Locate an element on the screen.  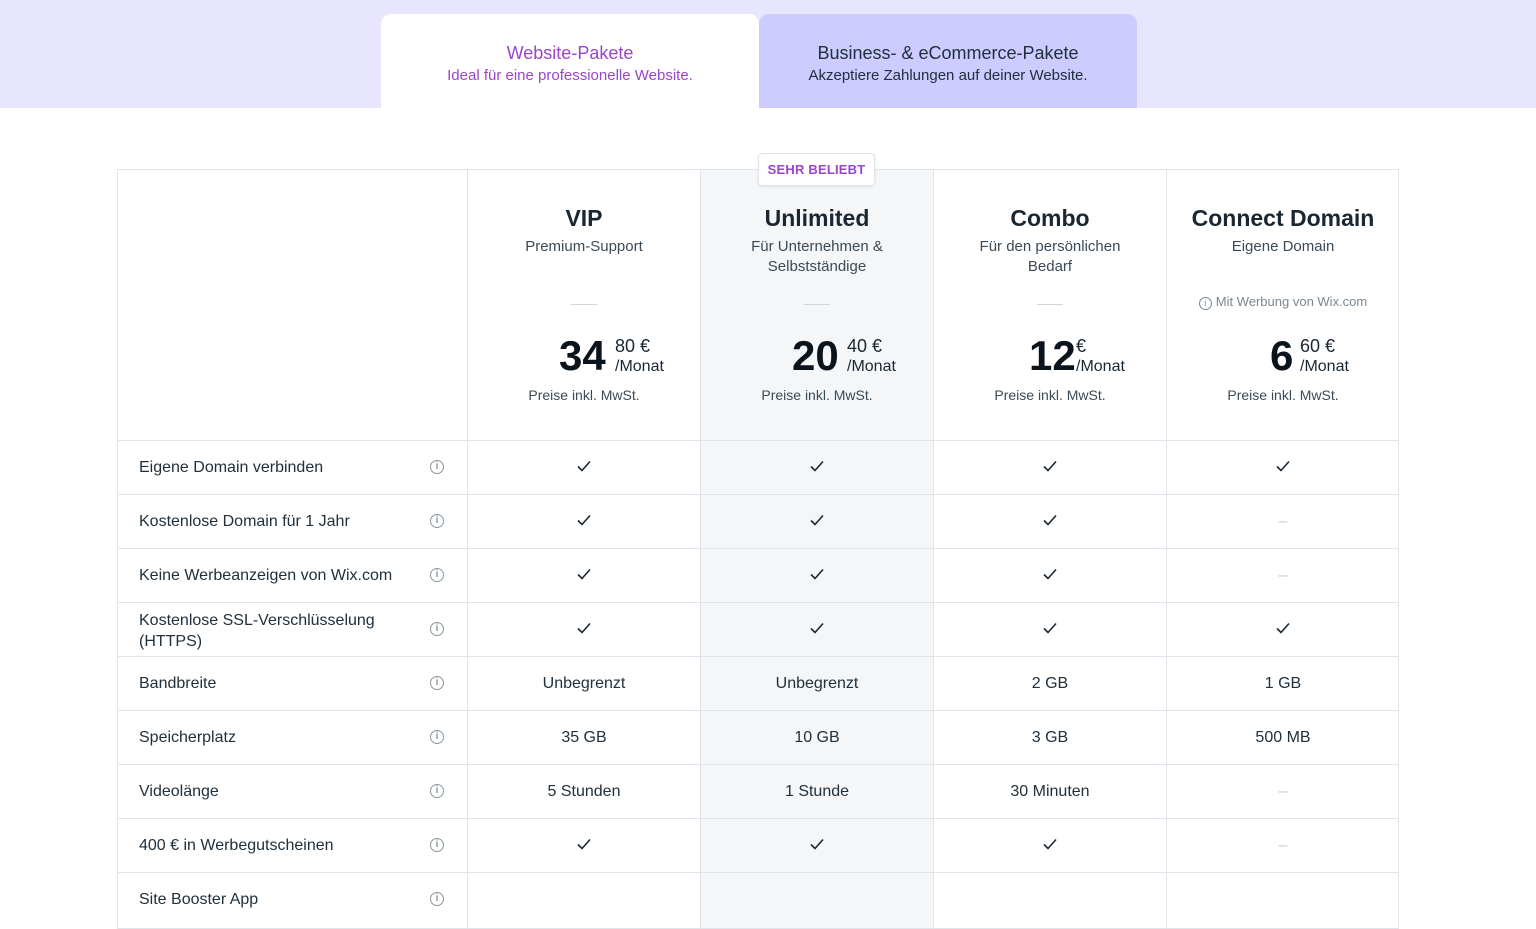
popular-badge: SEHR BELIEBT is located at coordinates (816, 169).